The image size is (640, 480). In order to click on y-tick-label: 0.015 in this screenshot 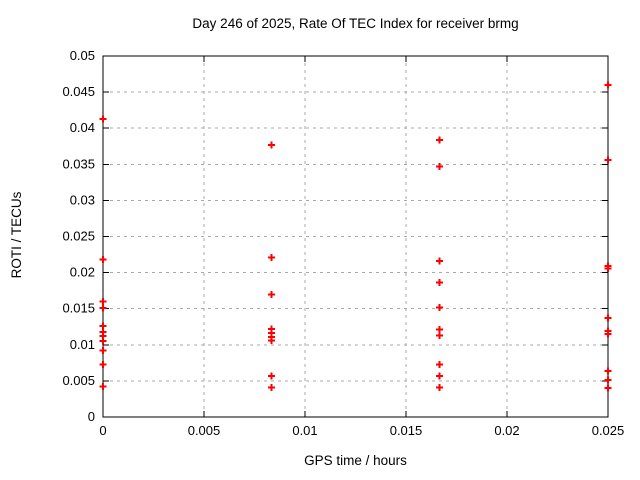, I will do `click(78, 308)`.